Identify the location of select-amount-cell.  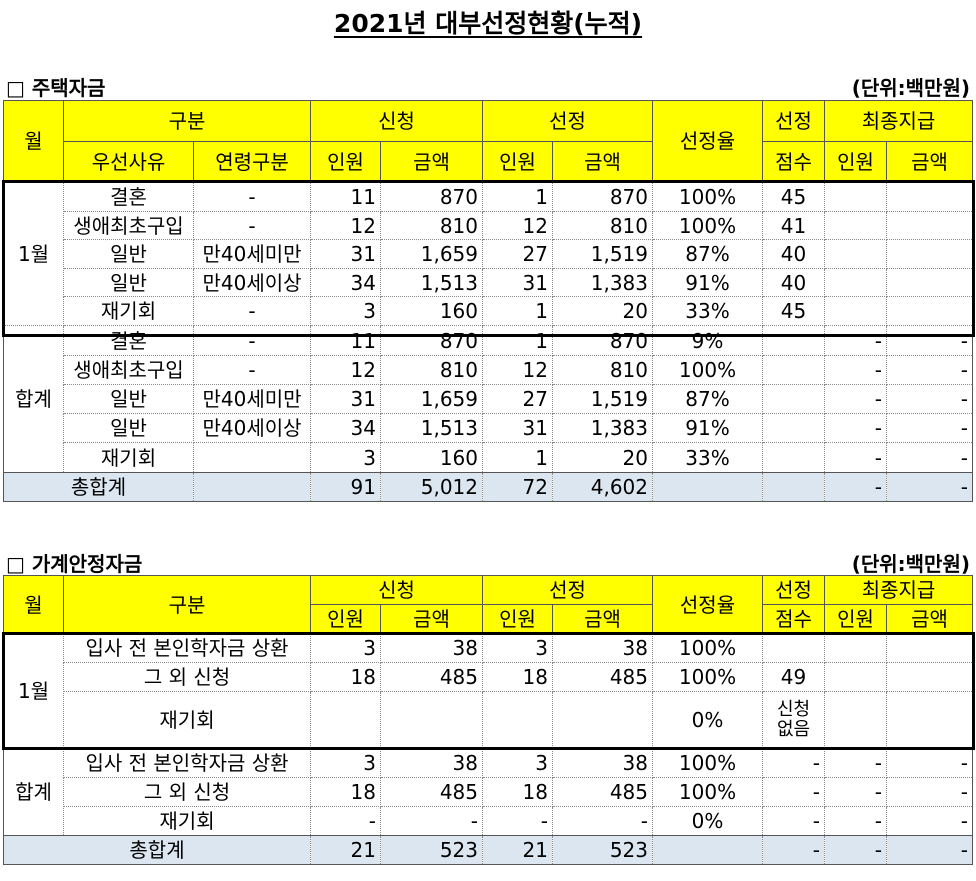
(602, 719).